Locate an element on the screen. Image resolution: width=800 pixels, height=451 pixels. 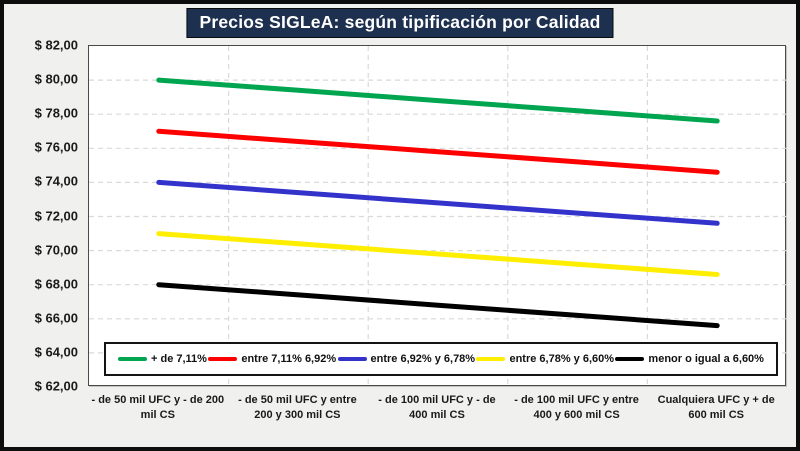
y-axis-tick-label: $ 72,00 is located at coordinates (56, 215).